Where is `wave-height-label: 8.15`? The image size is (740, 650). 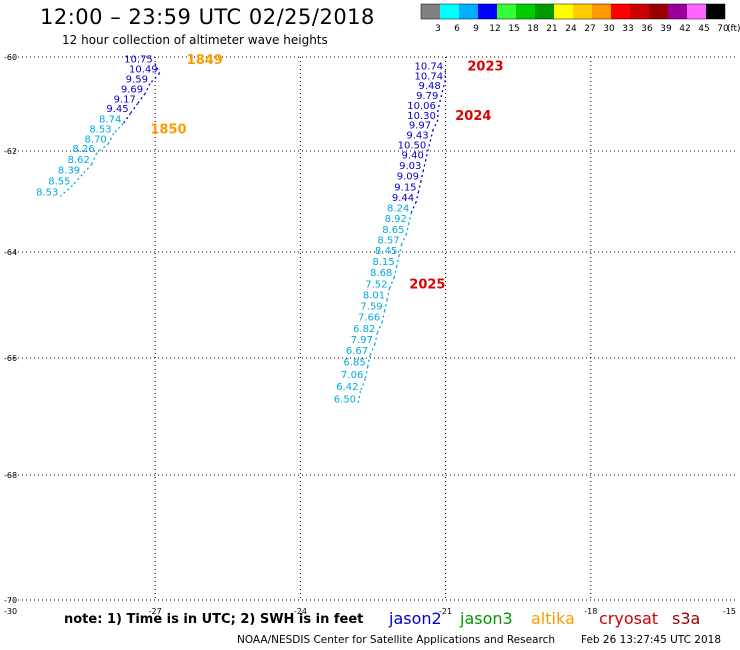 wave-height-label: 8.15 is located at coordinates (384, 262).